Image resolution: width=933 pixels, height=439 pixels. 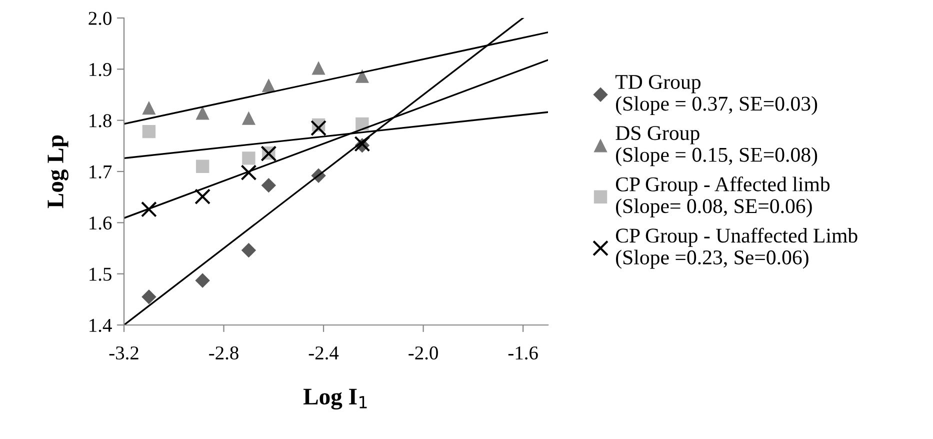 I want to click on x-tick-label: -2.0, so click(x=423, y=353).